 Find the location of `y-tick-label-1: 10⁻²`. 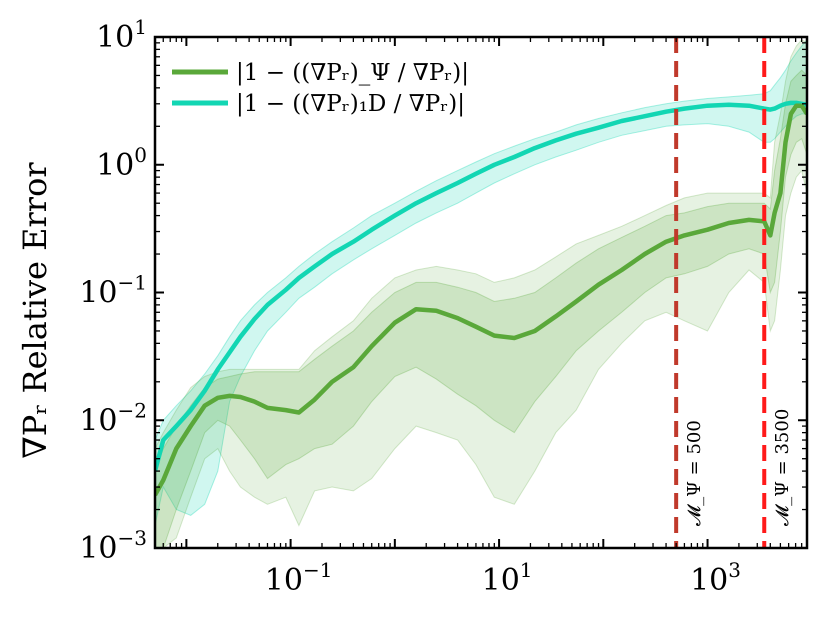

y-tick-label-1: 10⁻² is located at coordinates (113, 418).